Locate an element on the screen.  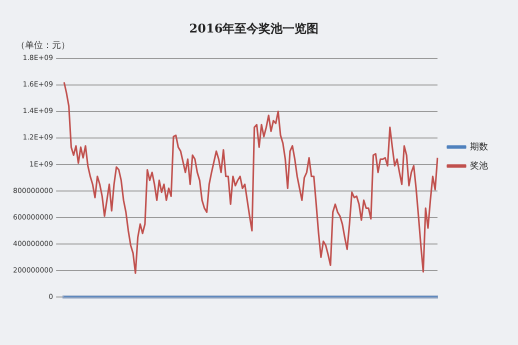
y-axis-title: （单位：元） is located at coordinates (43, 46).